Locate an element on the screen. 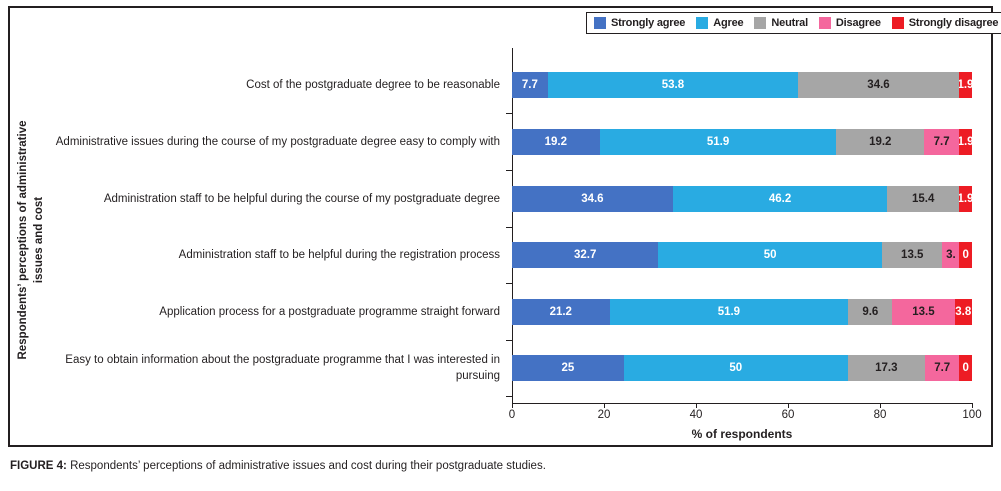 This screenshot has height=491, width=1001. x-axis-tick-label: 80 is located at coordinates (880, 415).